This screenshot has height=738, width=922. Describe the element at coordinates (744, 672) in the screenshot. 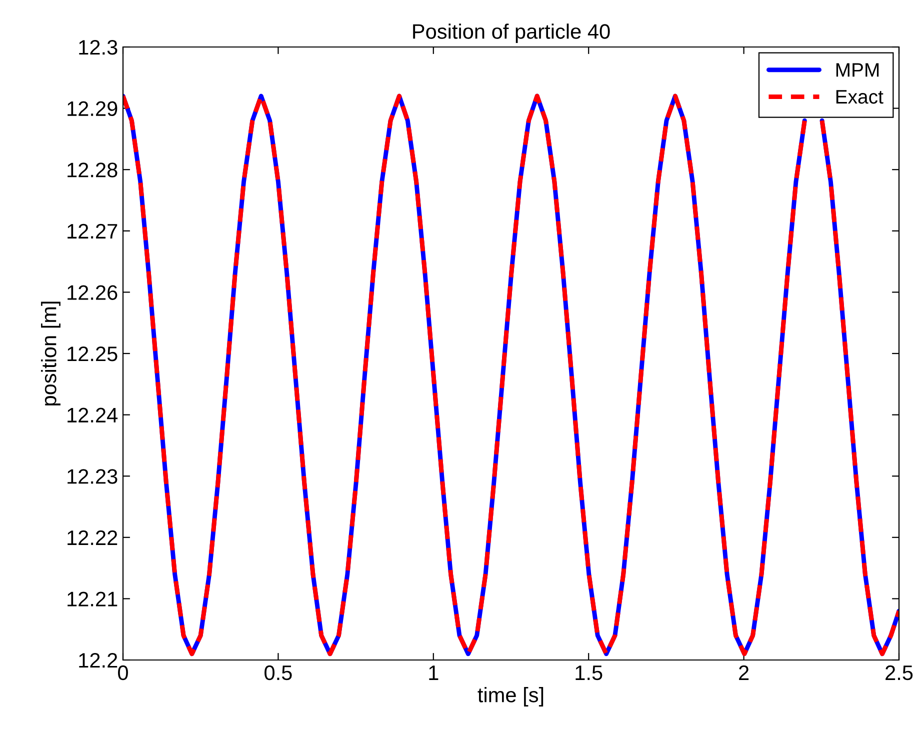

I see `x-tick-label: 2` at that location.